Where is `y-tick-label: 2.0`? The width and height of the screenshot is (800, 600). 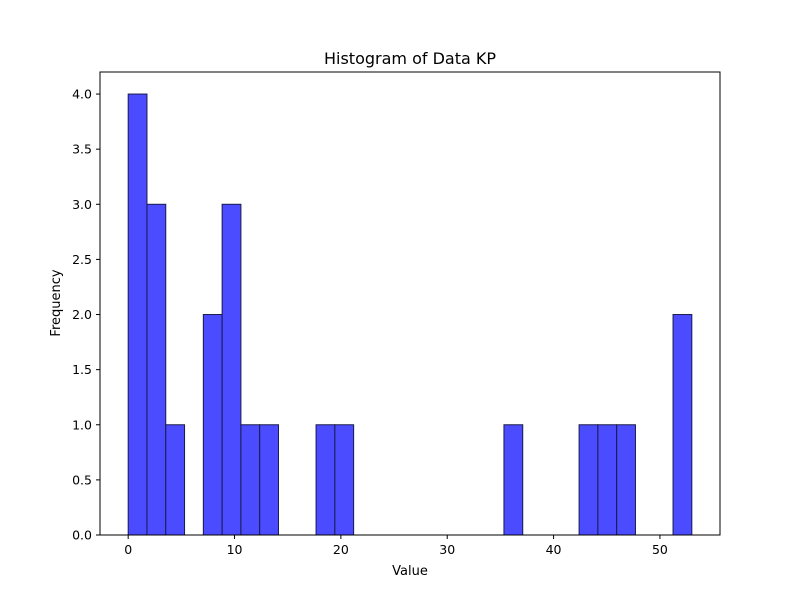
y-tick-label: 2.0 is located at coordinates (82, 314).